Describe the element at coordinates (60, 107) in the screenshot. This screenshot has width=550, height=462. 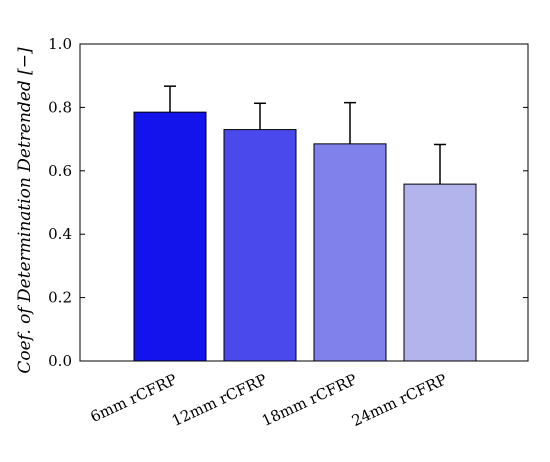
I see `y-tick-label: 0.8` at that location.